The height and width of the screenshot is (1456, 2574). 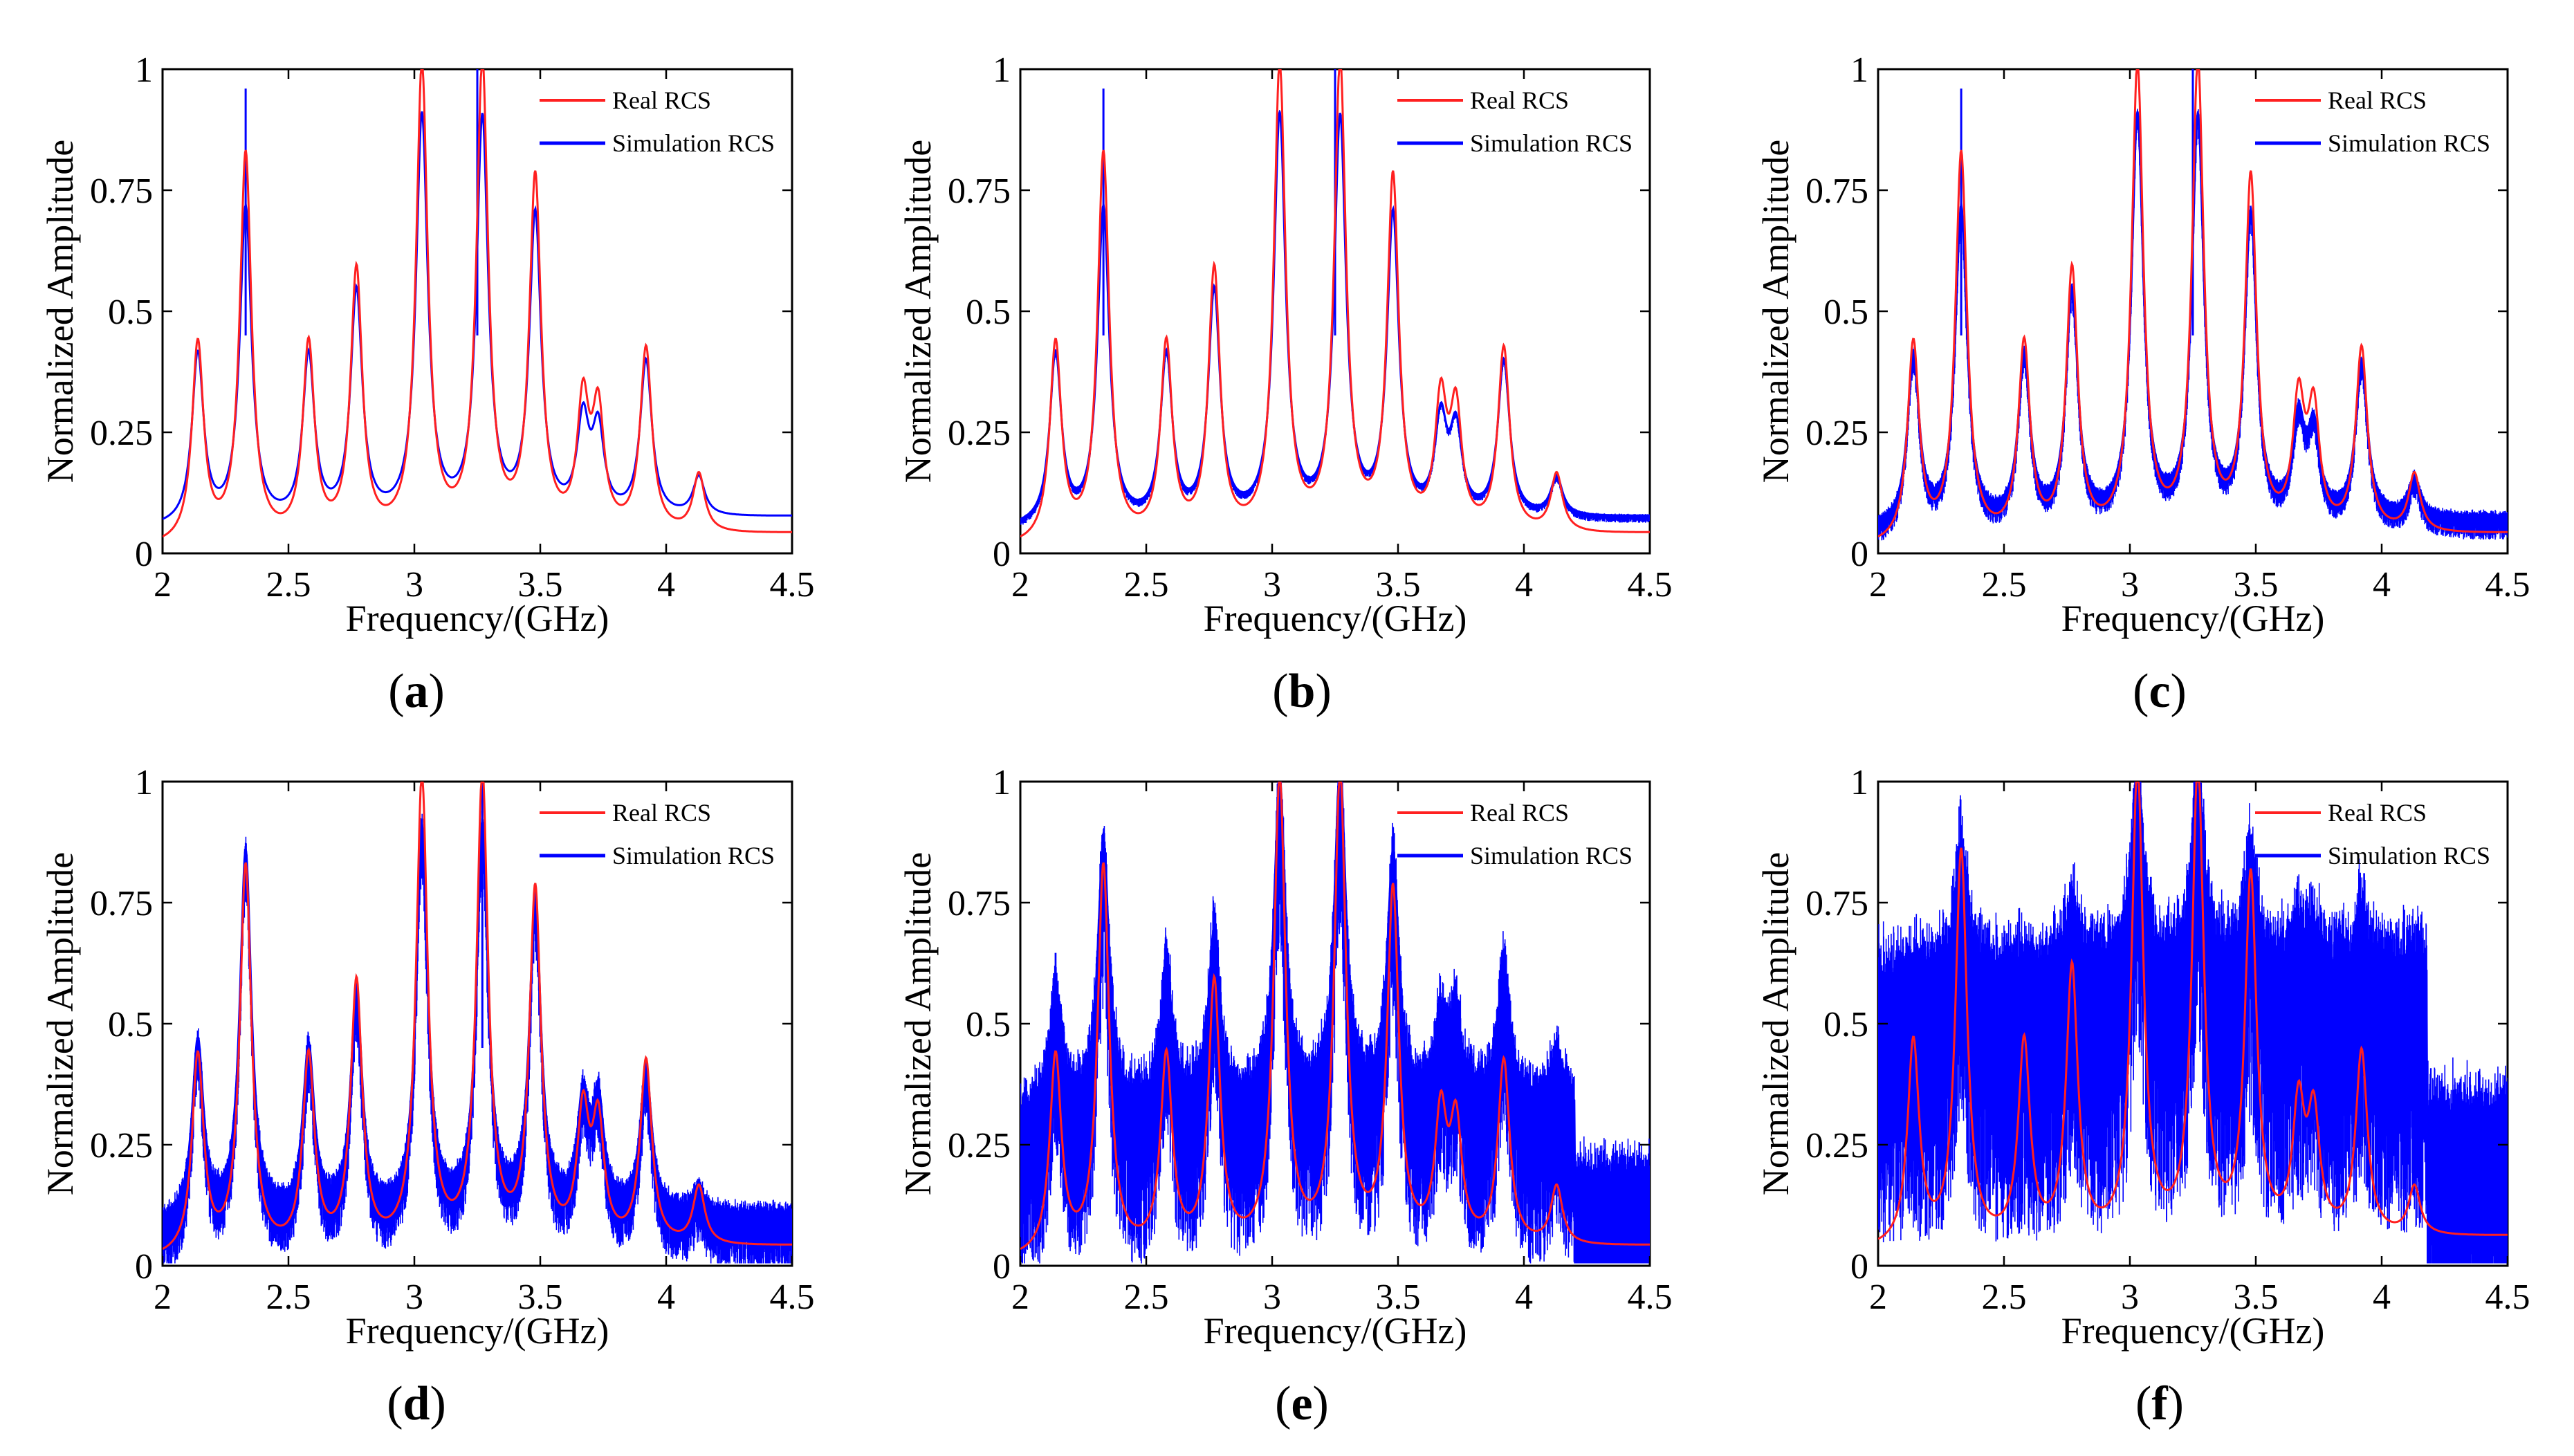 I want to click on caption-e: (e), so click(x=1302, y=1403).